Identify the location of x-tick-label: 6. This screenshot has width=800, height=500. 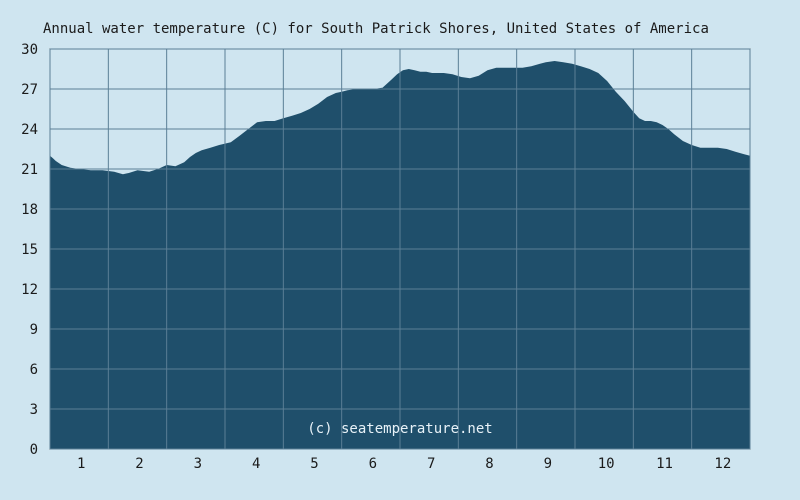
(373, 464).